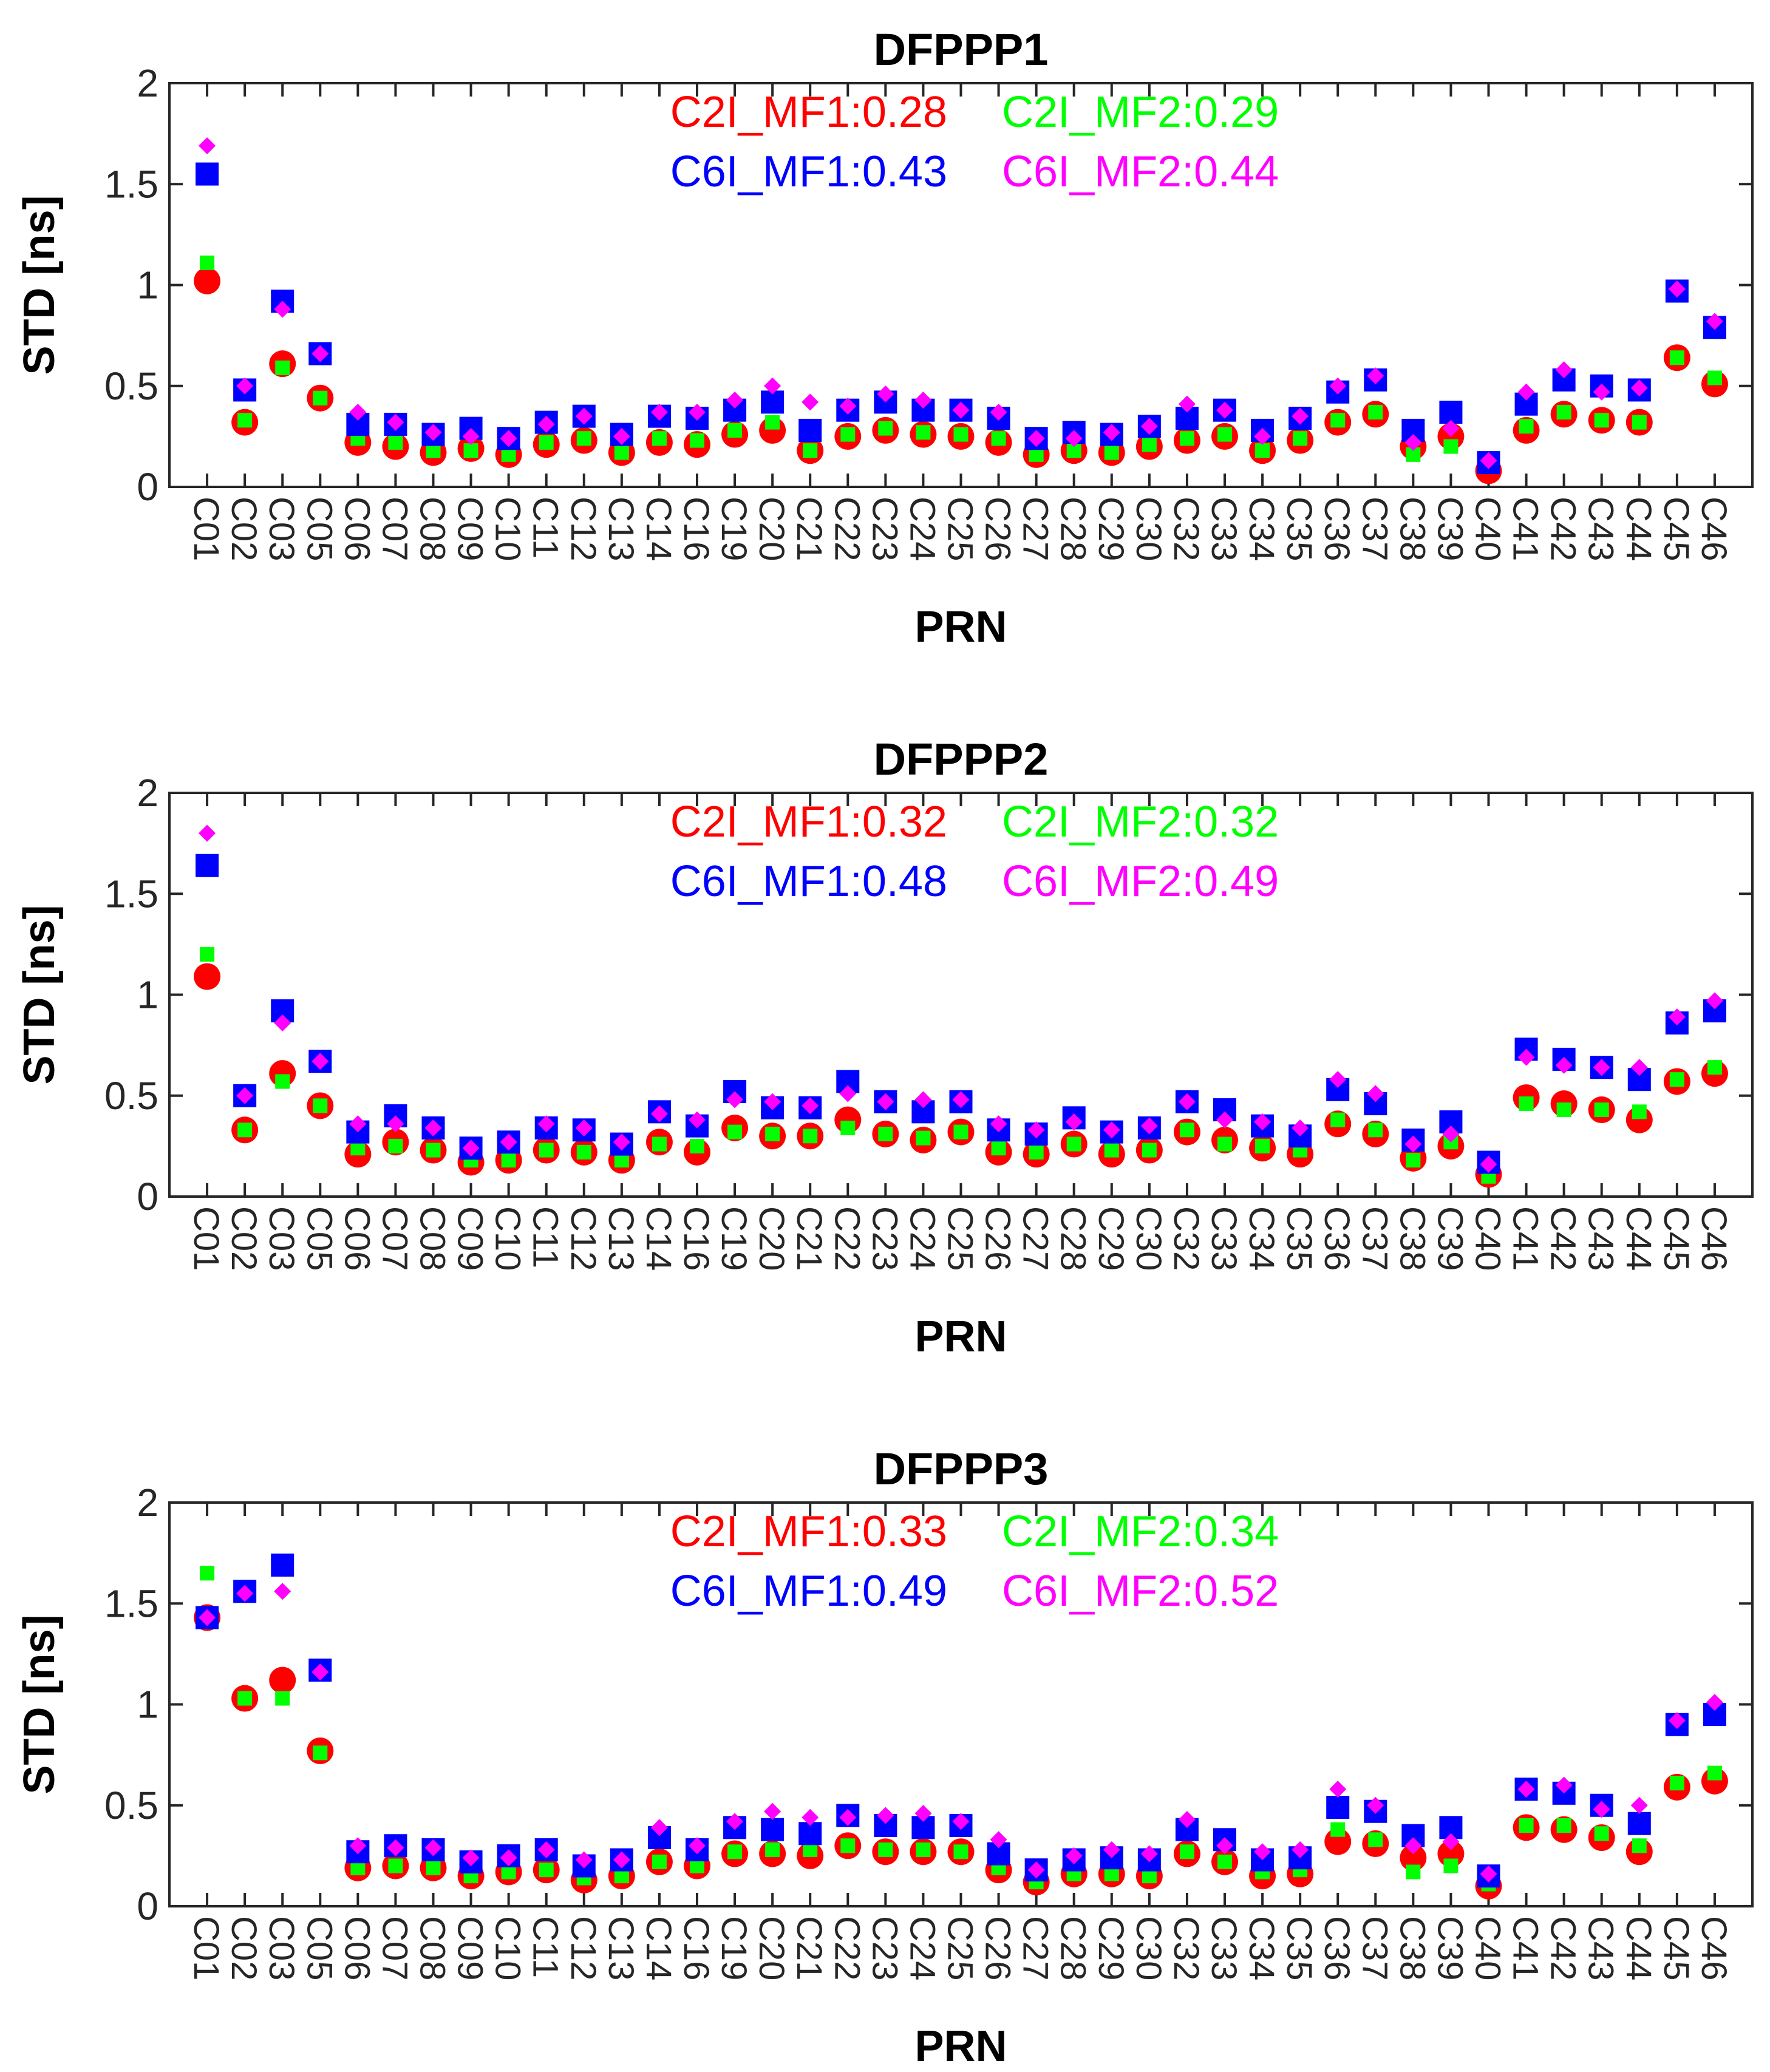 Image resolution: width=1770 pixels, height=2072 pixels. Describe the element at coordinates (508, 1948) in the screenshot. I see `x-tick-label: C10` at that location.